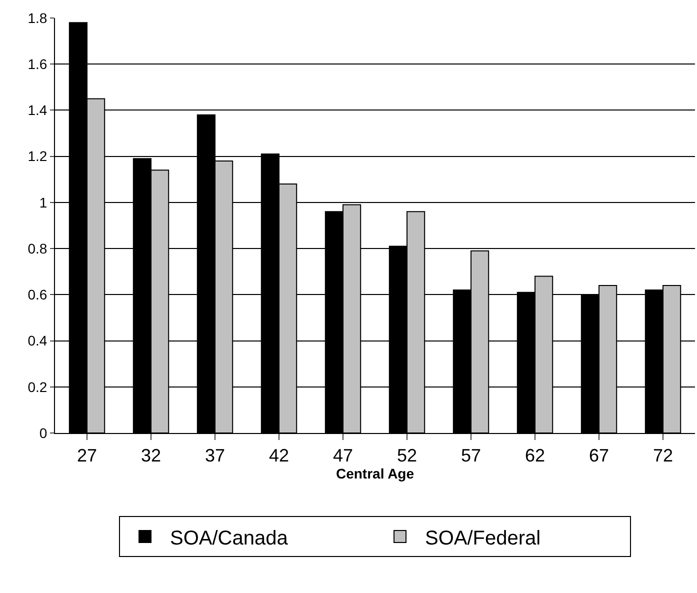 The height and width of the screenshot is (593, 697). Describe the element at coordinates (483, 538) in the screenshot. I see `legend-label: SOA/Federal` at that location.